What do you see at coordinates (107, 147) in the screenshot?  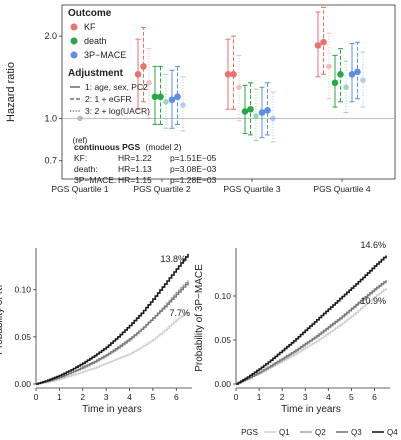 I see `continuous-title-bold: continuous PGS` at bounding box center [107, 147].